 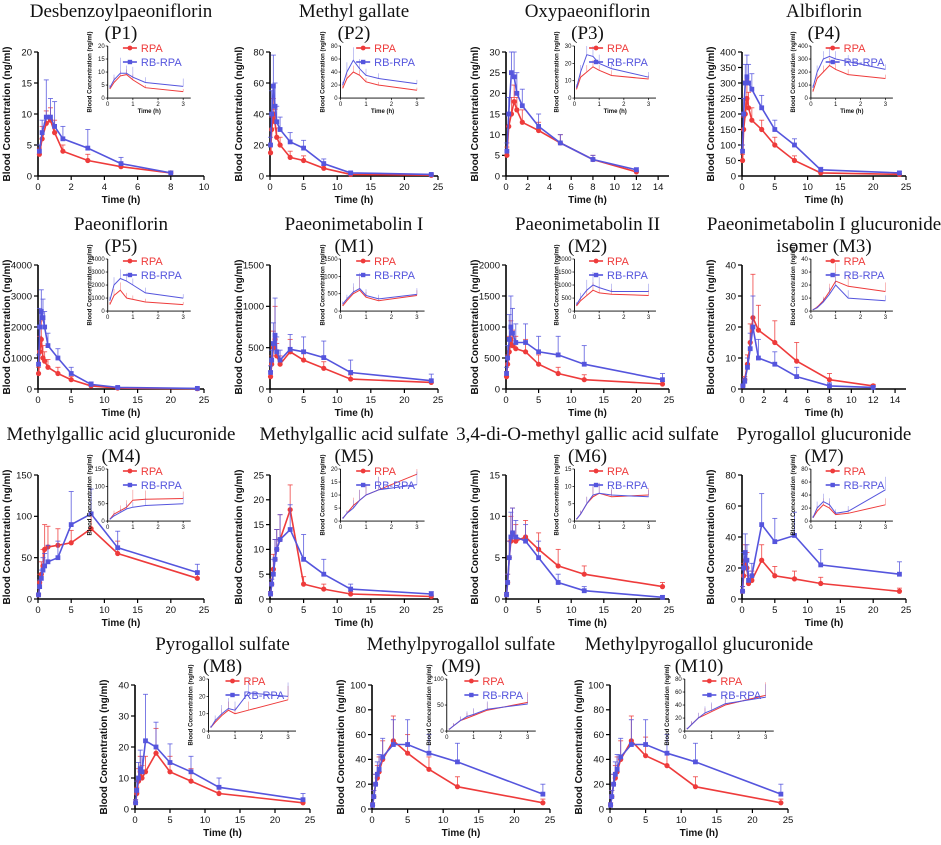 What do you see at coordinates (440, 706) in the screenshot?
I see `inset-y-tick-label: 50` at bounding box center [440, 706].